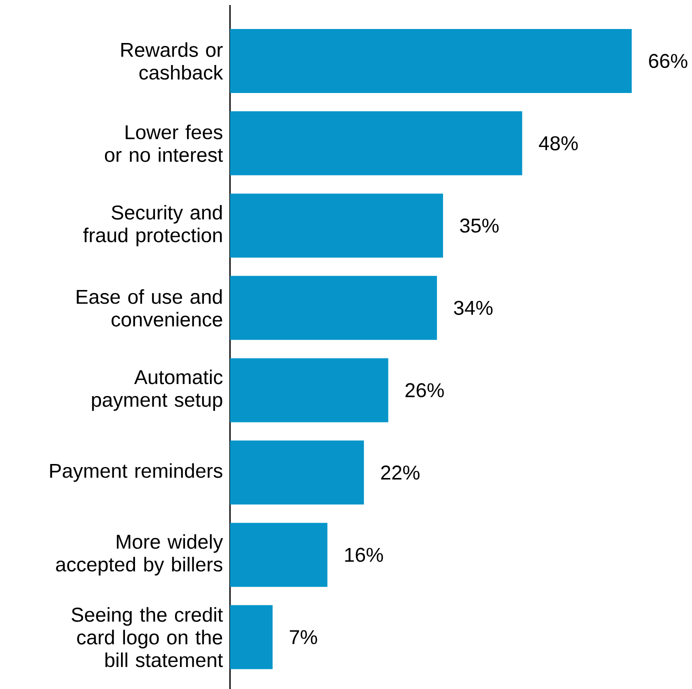 Image resolution: width=692 pixels, height=689 pixels. Describe the element at coordinates (147, 637) in the screenshot. I see `y-tick-label: Seeing the credit card logo on the bill statement` at that location.